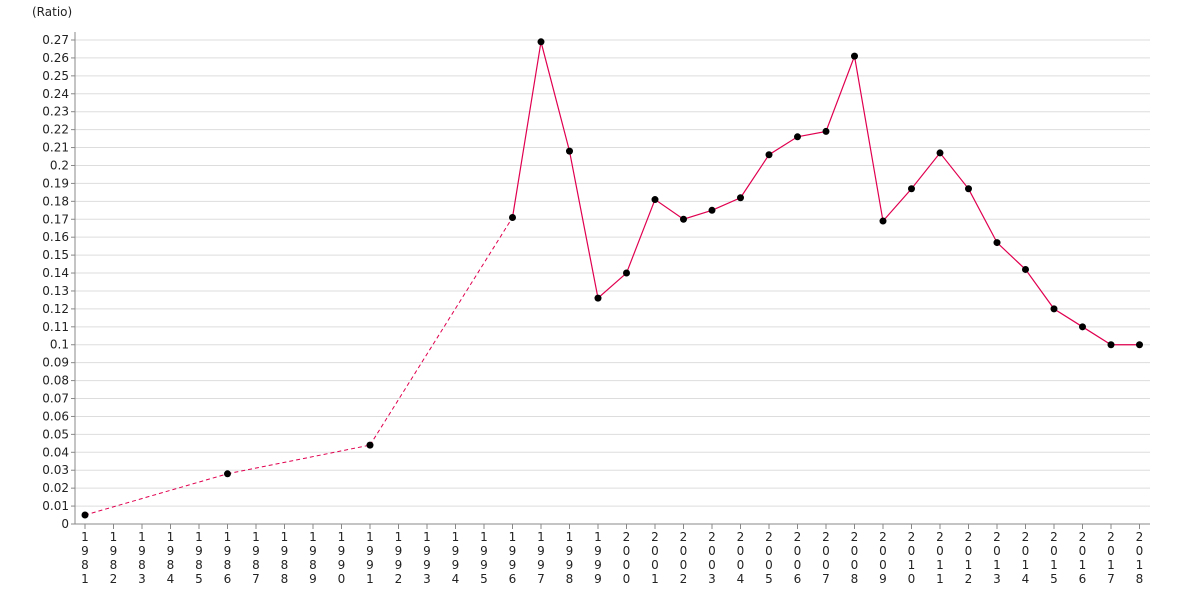  What do you see at coordinates (55, 255) in the screenshot?
I see `y-tick-label: 0.15` at bounding box center [55, 255].